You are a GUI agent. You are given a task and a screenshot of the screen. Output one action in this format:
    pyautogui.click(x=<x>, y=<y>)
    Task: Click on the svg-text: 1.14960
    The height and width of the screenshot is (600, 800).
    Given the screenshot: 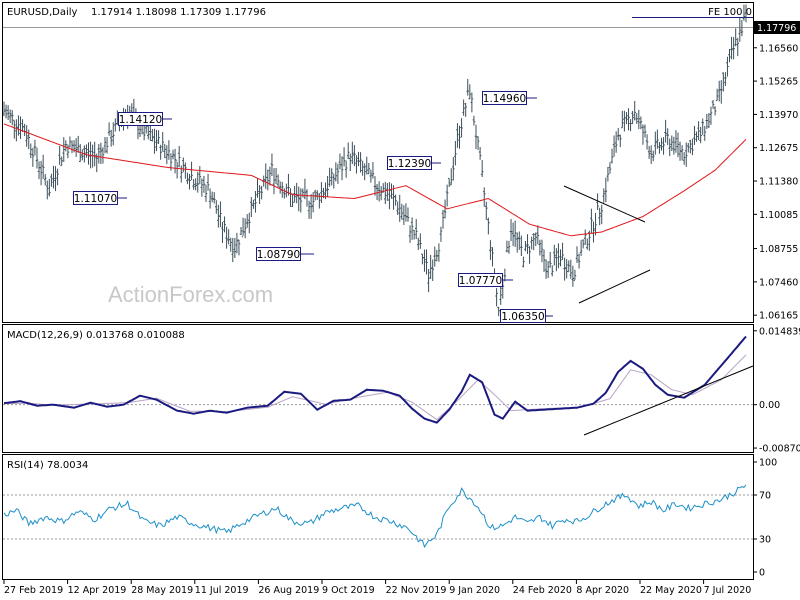 What is the action you would take?
    pyautogui.click(x=504, y=99)
    